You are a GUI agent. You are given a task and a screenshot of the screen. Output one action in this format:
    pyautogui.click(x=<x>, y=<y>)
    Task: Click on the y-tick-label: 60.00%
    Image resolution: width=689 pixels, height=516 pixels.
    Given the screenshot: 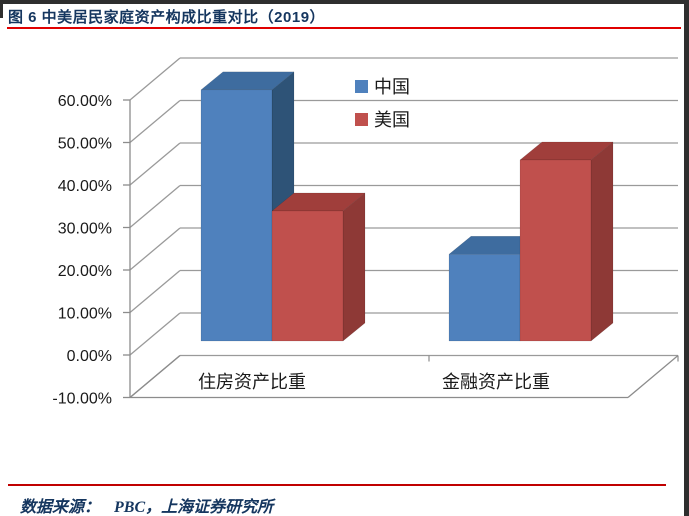 What is the action you would take?
    pyautogui.click(x=85, y=101)
    